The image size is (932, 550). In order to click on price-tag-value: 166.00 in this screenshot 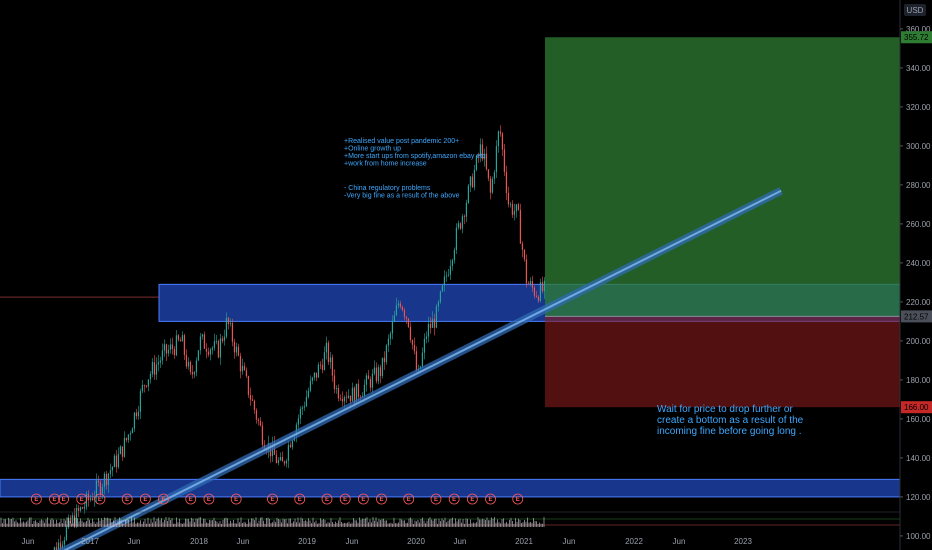, I will do `click(916, 407)`.